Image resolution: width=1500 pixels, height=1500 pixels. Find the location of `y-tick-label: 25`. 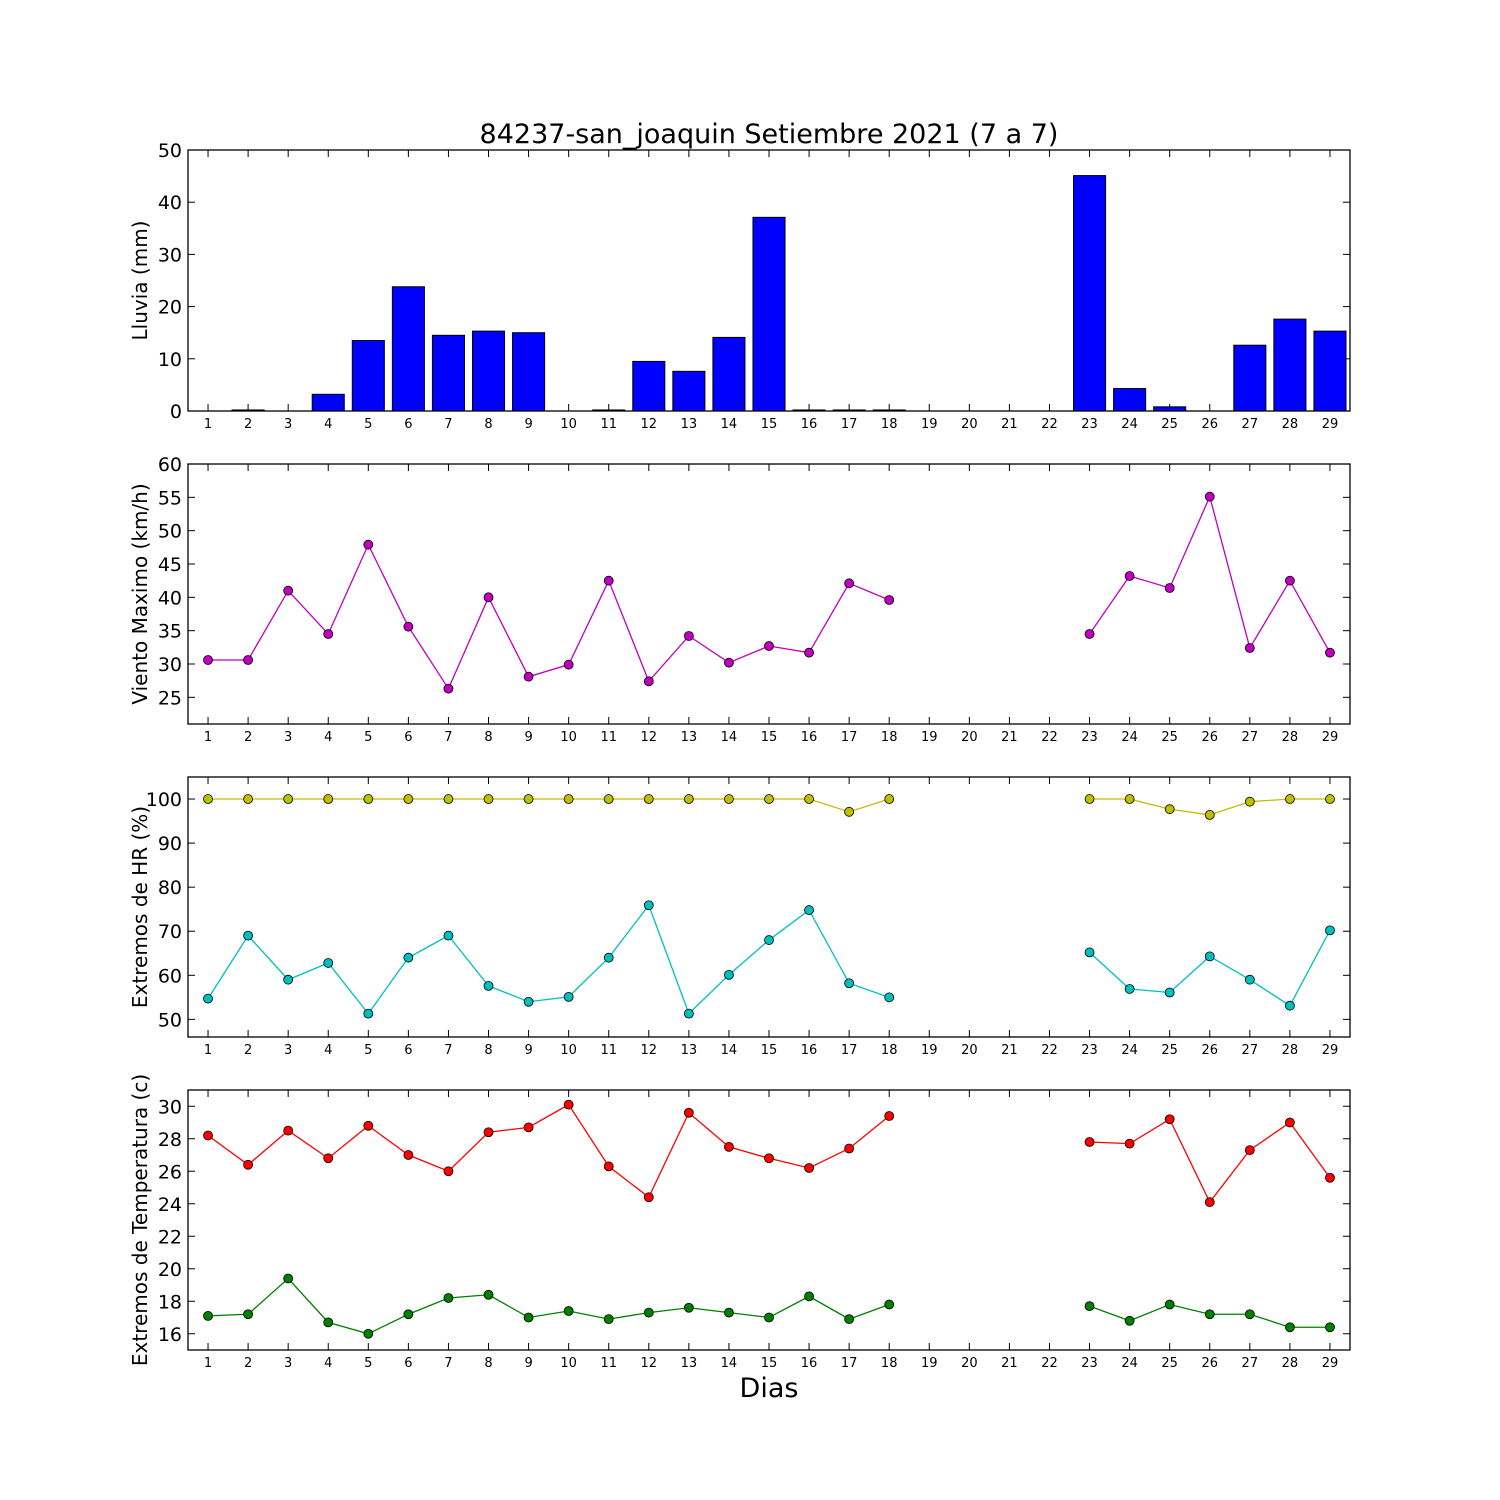

y-tick-label: 25 is located at coordinates (170, 698).